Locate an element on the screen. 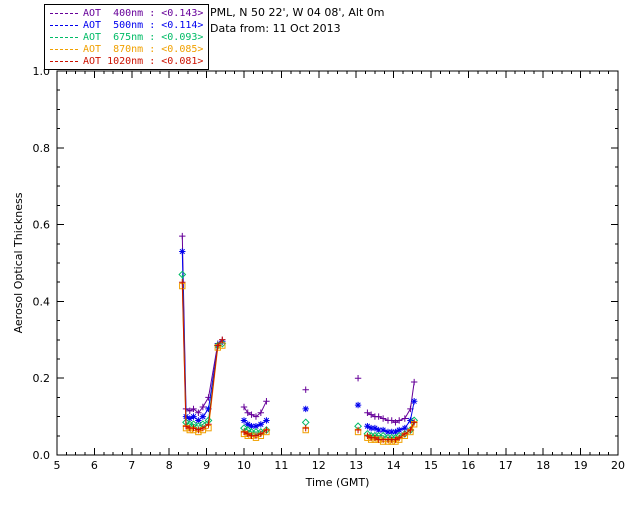 This screenshot has height=512, width=640. legend-item-label: AOT 1020nm : <0.081> is located at coordinates (143, 61).